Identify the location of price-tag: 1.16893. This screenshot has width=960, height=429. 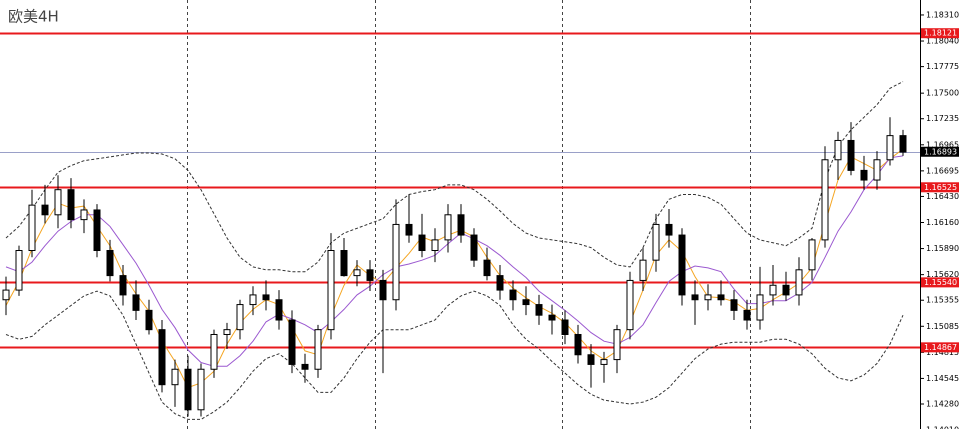
(940, 151).